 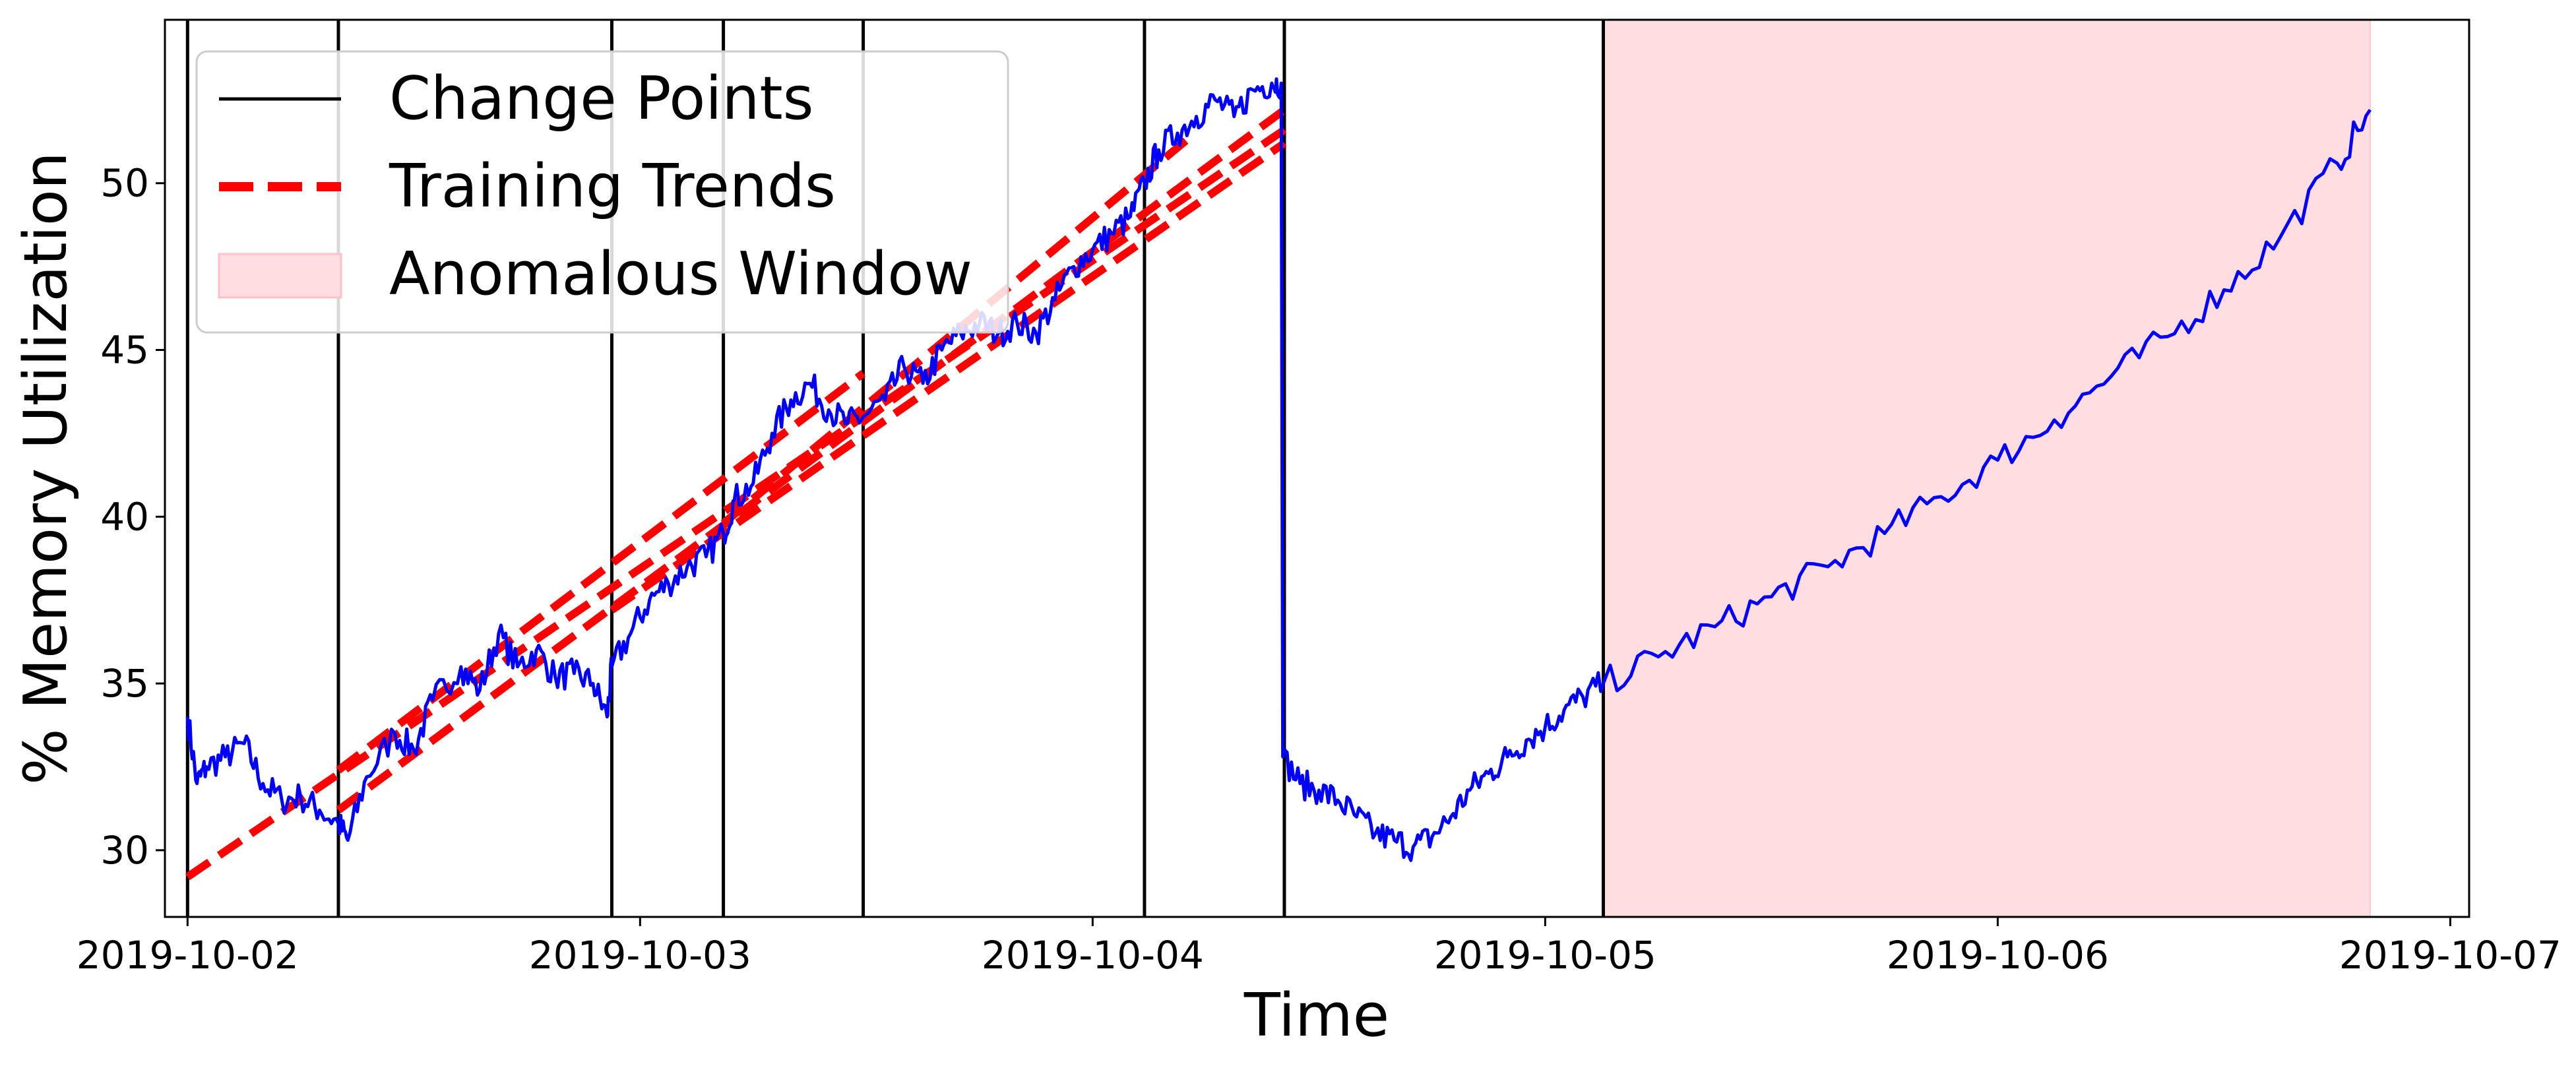 What do you see at coordinates (1545, 955) in the screenshot?
I see `x-tick-label: 2019-10-05` at bounding box center [1545, 955].